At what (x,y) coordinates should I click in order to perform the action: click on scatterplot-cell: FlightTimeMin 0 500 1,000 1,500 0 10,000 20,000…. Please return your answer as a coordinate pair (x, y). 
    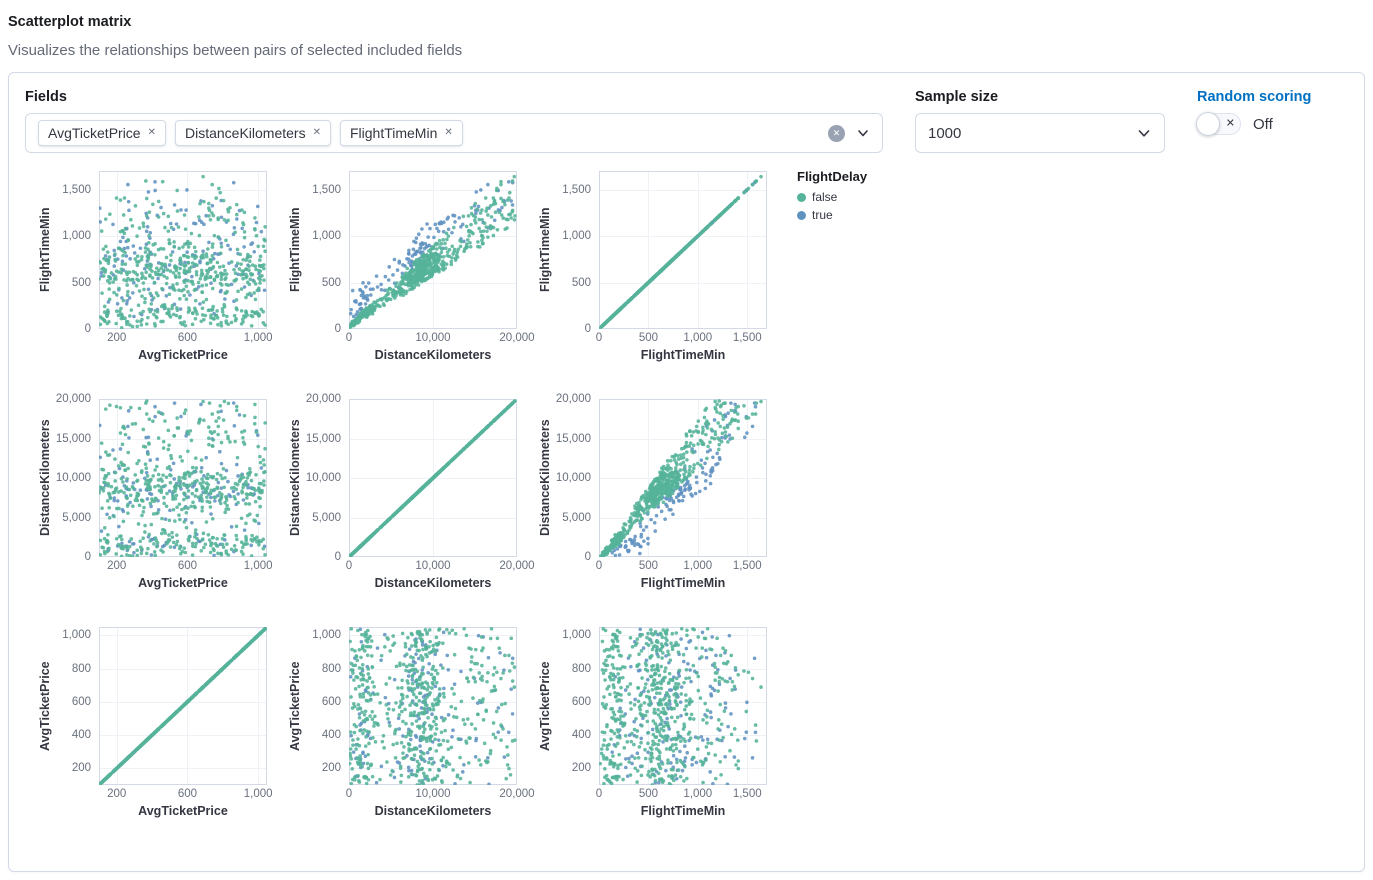
    Looking at the image, I should click on (411, 269).